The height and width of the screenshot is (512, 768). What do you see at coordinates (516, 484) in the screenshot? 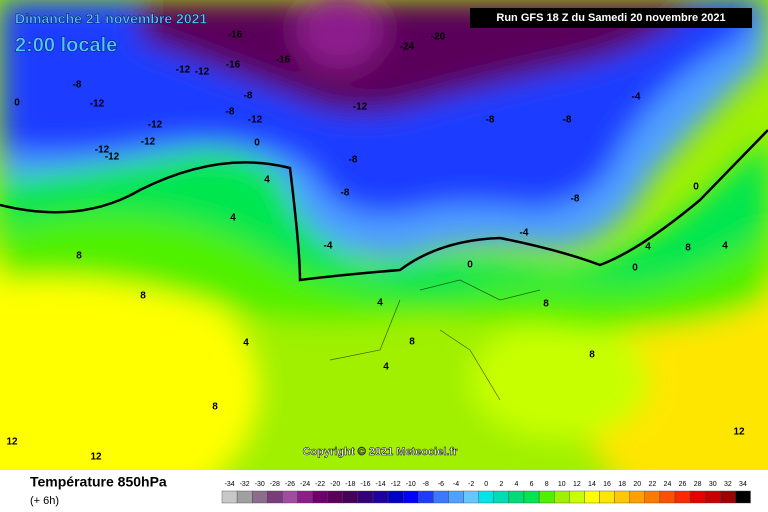
I see `legend-label: 4` at bounding box center [516, 484].